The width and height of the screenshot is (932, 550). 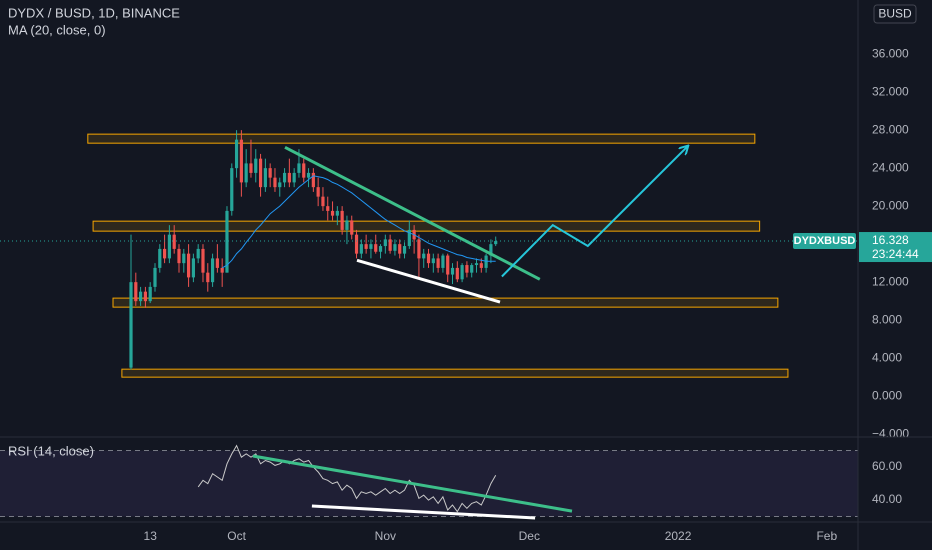 What do you see at coordinates (51, 450) in the screenshot?
I see `rsi-legend: RSI (14, close)` at bounding box center [51, 450].